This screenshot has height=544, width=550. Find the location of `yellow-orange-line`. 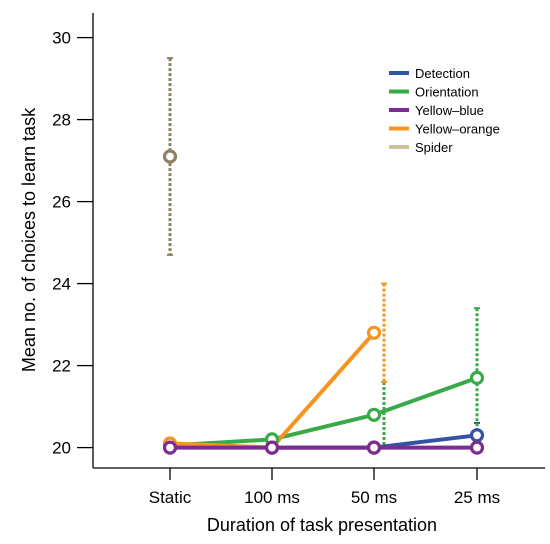

yellow-orange-line is located at coordinates (272, 390).